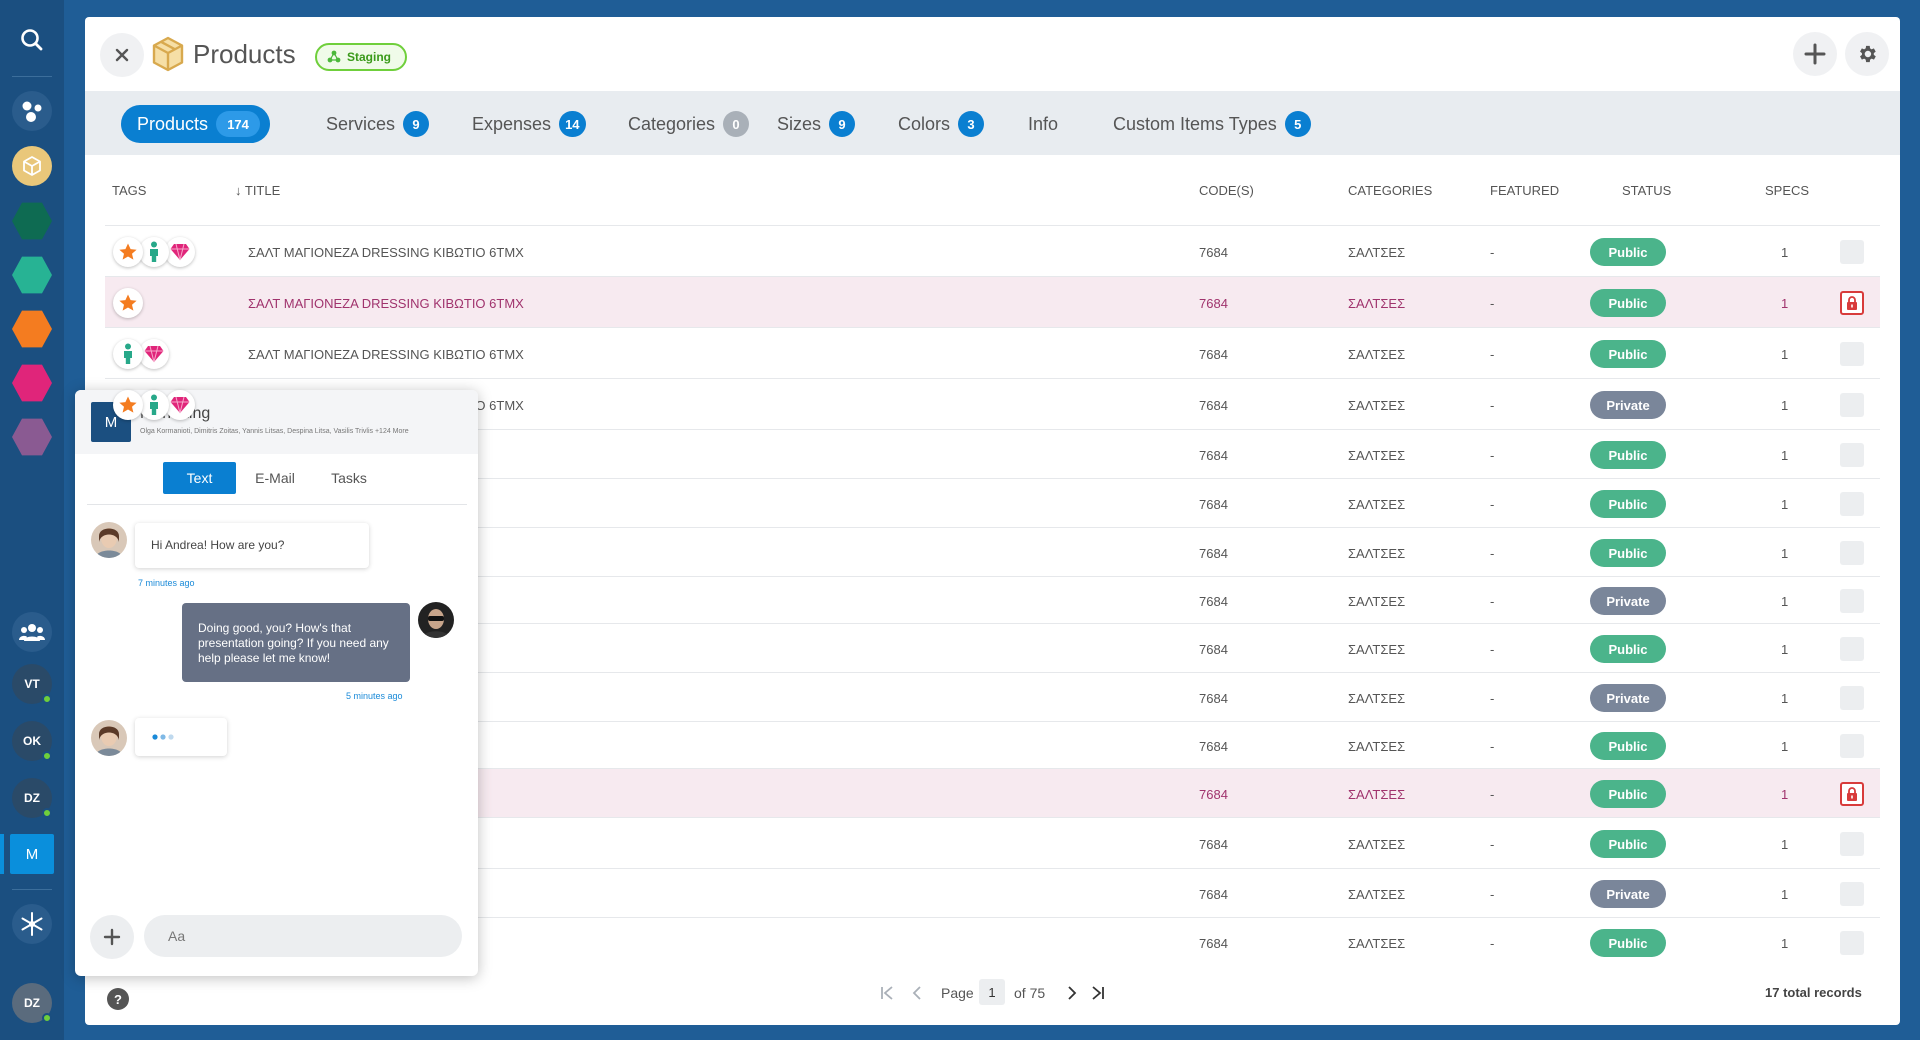  I want to click on total-records: 17 total records, so click(1813, 992).